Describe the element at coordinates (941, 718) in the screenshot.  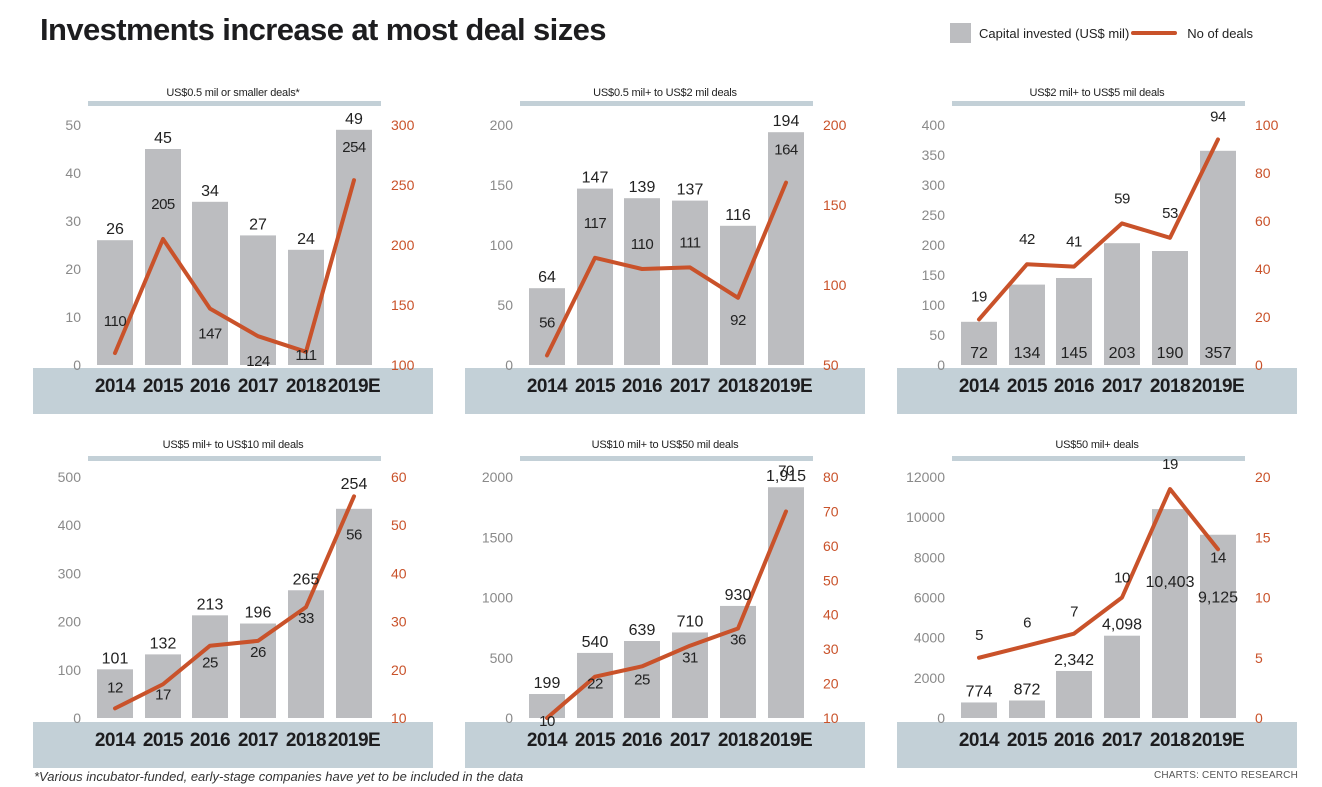
I see `left-axis-tick-label: 0` at that location.